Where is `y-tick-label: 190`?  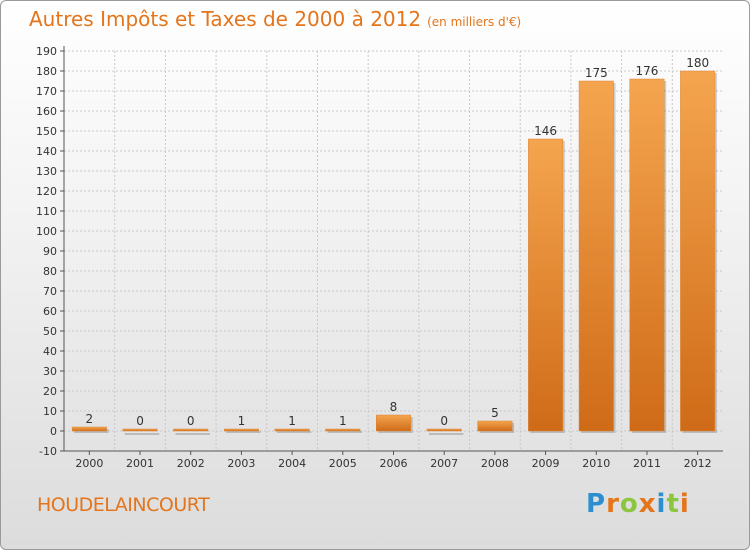
y-tick-label: 190 is located at coordinates (46, 51).